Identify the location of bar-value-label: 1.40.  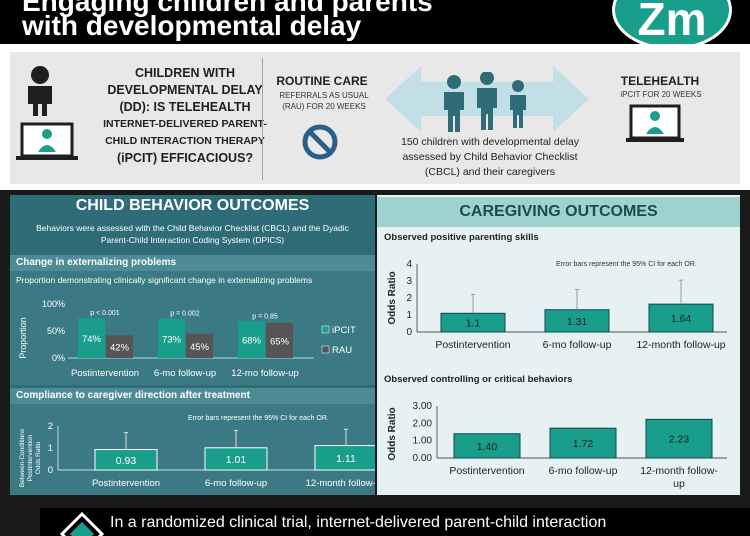
(487, 447).